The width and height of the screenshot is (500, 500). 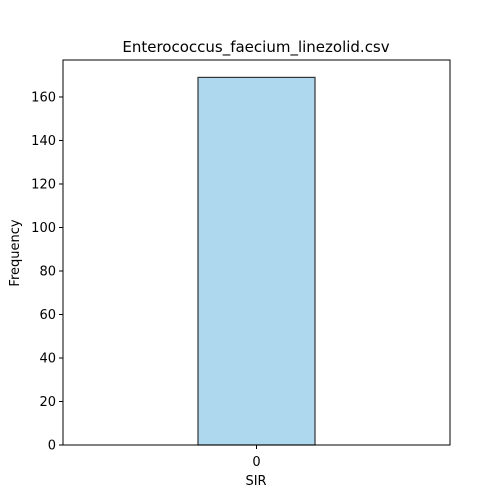 I want to click on y-axis-label: Frequency, so click(x=15, y=252).